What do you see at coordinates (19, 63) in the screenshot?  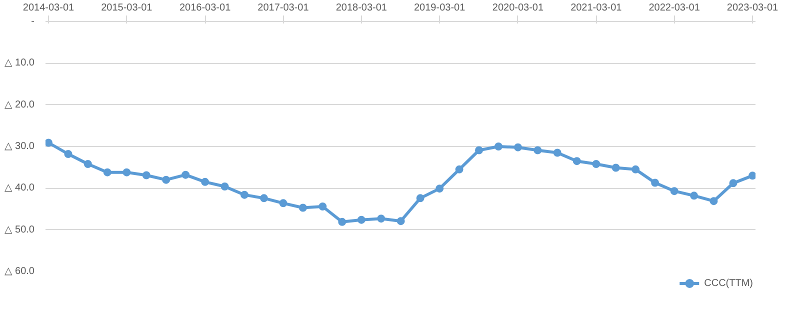 I see `y-tick-label: △ 10.0` at bounding box center [19, 63].